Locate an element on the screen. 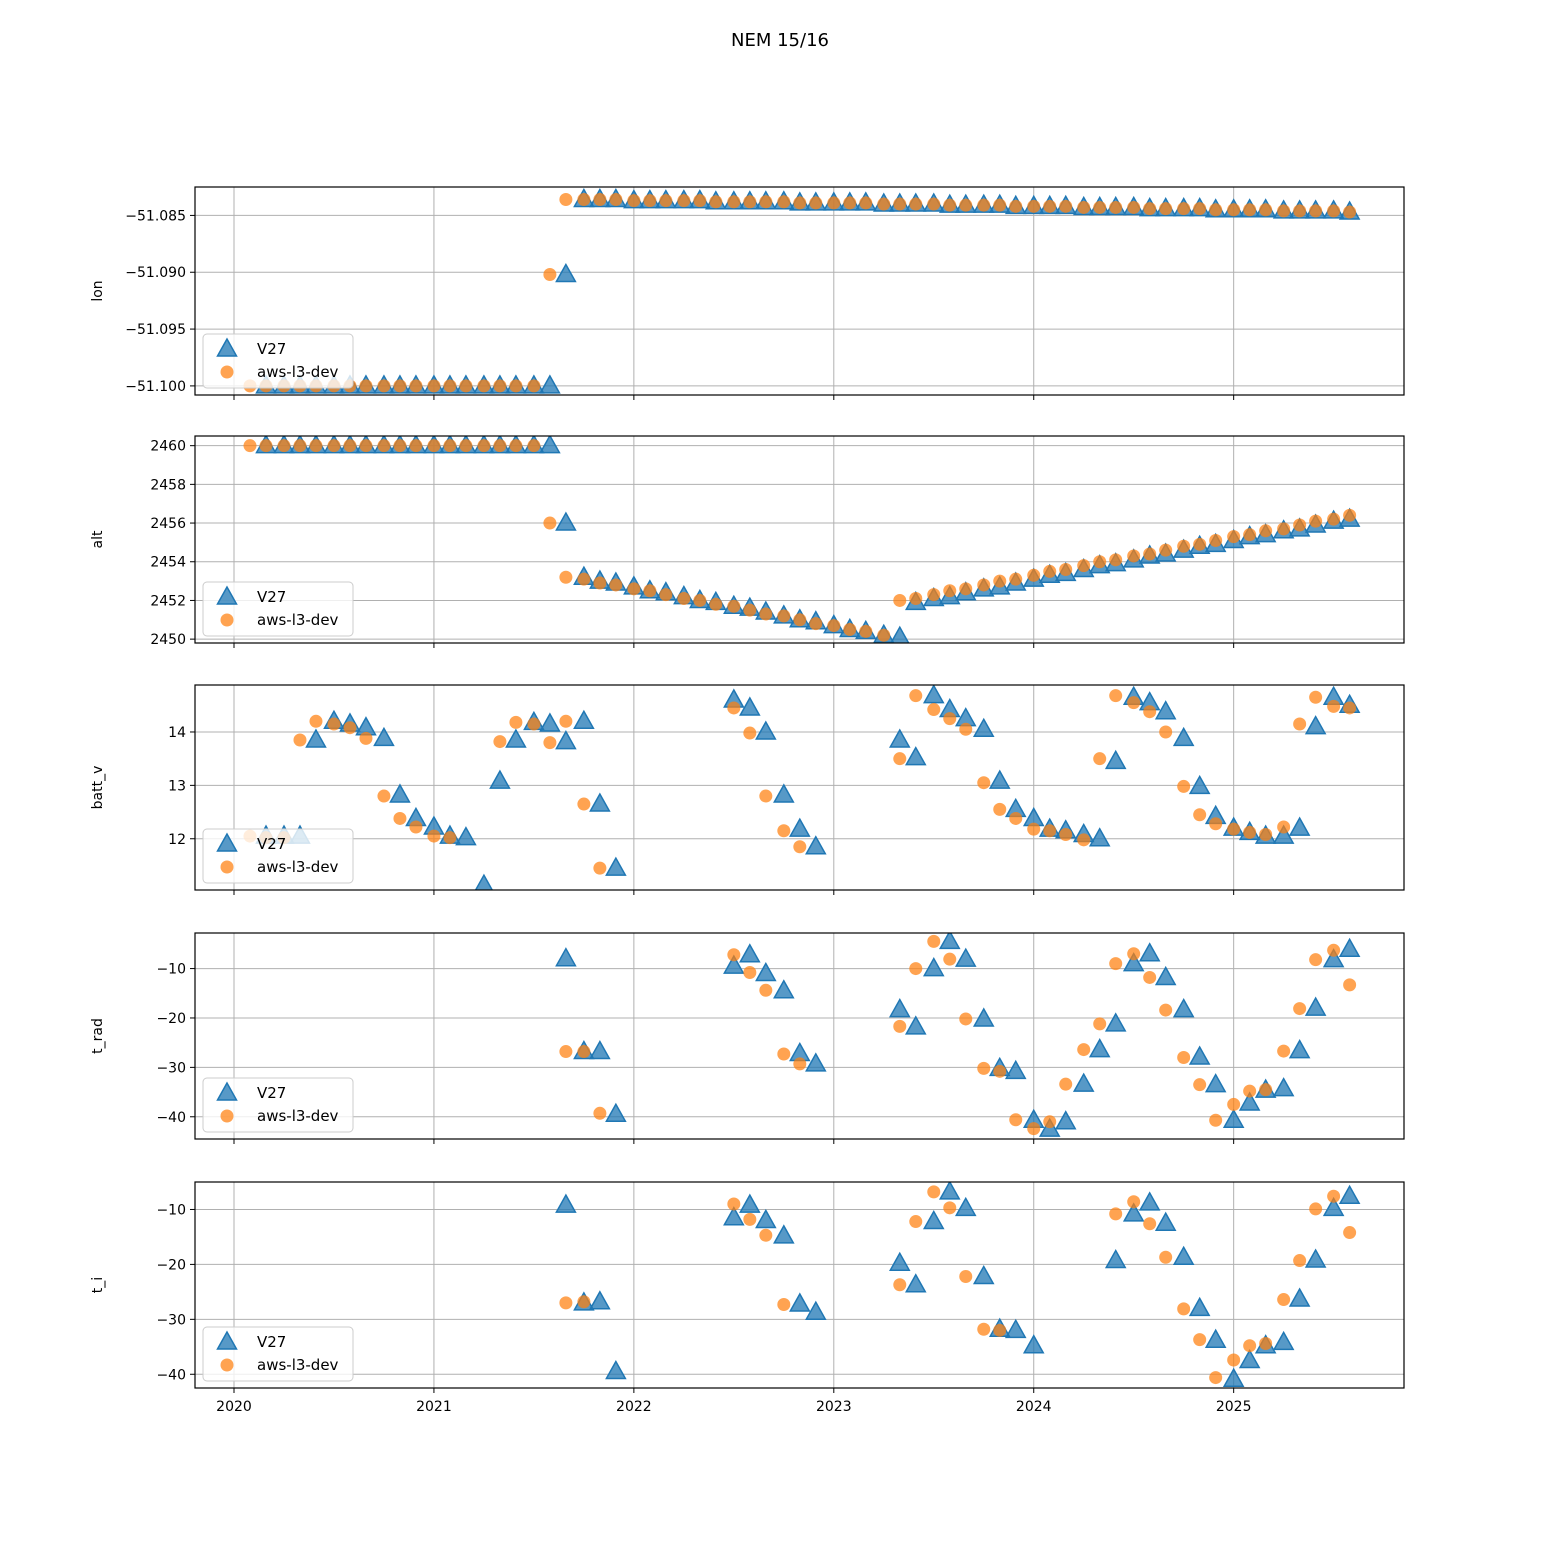 Image resolution: width=1560 pixels, height=1560 pixels. x-tick-label: 2020 is located at coordinates (234, 1407).